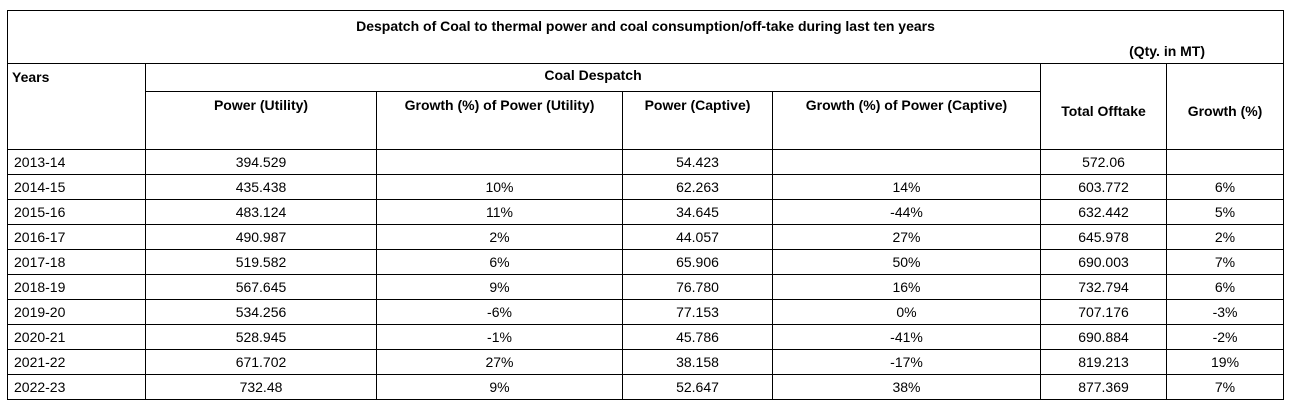 This screenshot has width=1298, height=402. What do you see at coordinates (76, 362) in the screenshot?
I see `year-cell: 2021-22` at bounding box center [76, 362].